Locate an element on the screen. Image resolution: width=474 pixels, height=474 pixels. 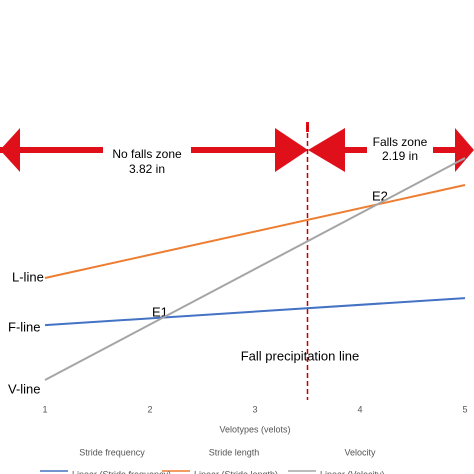
point-label: E2 is located at coordinates (380, 195).